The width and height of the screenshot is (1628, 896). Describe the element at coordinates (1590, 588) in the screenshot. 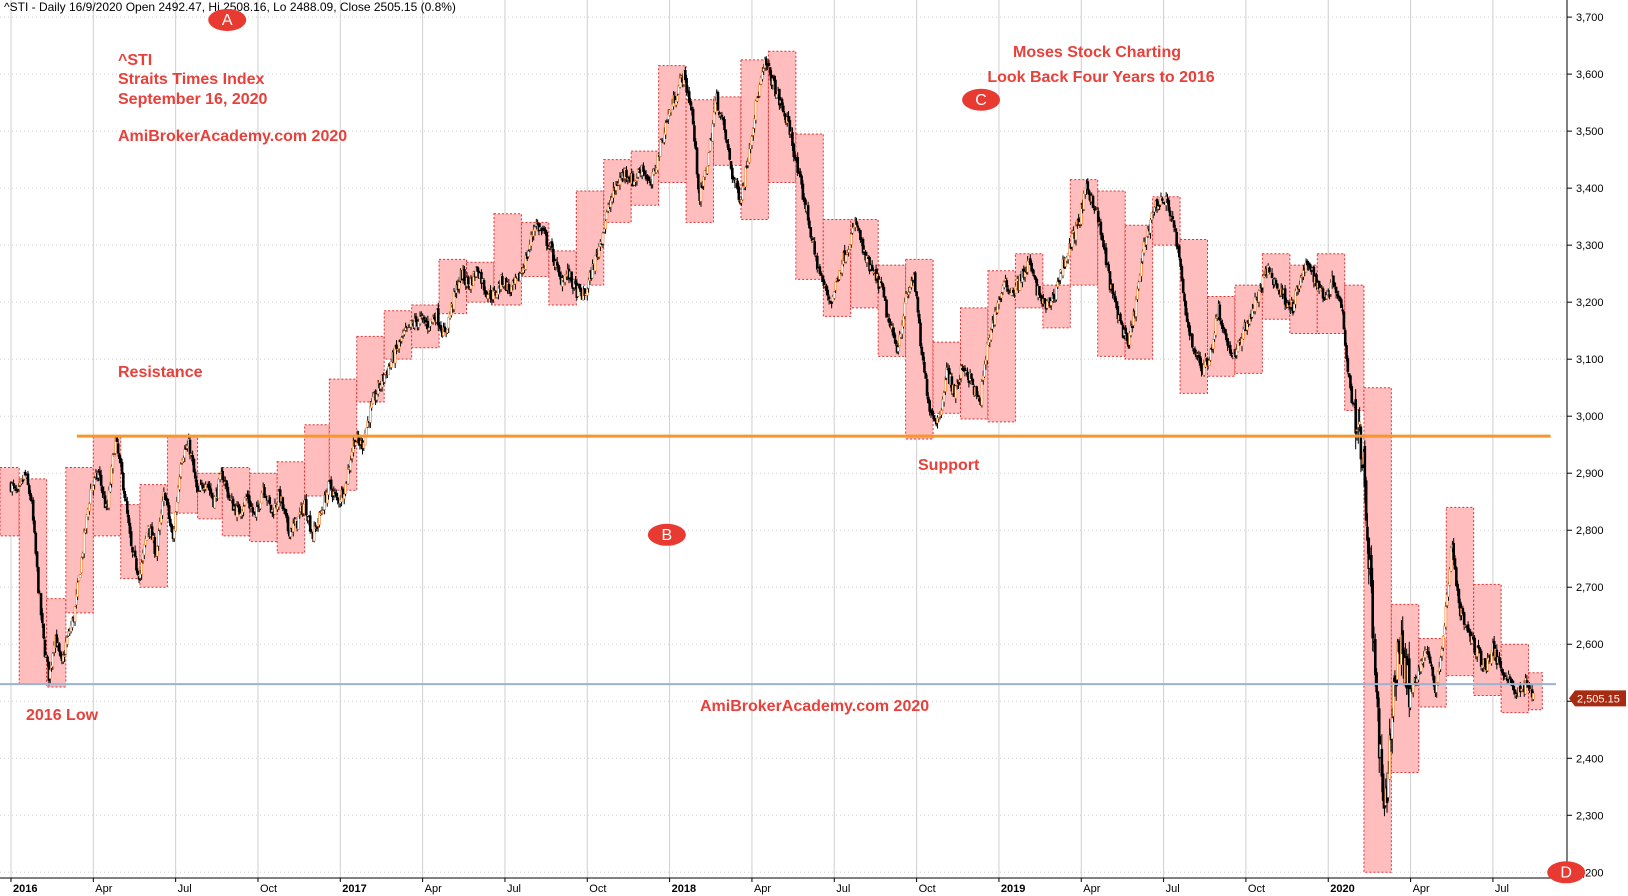

I see `y-tick-label: 2,700` at that location.